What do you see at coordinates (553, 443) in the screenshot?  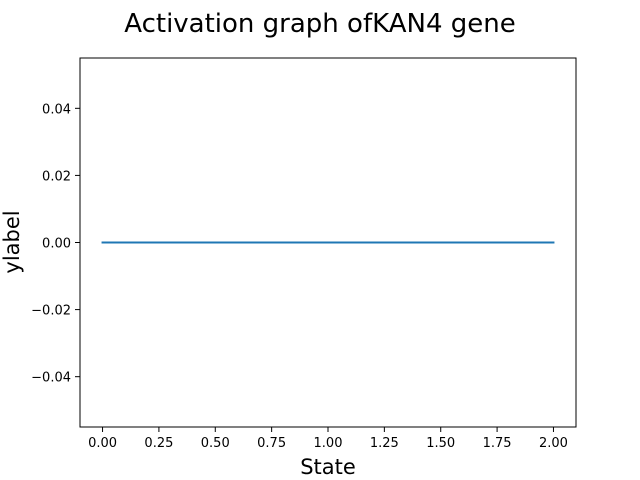 I see `x-tick-label: 2.00` at bounding box center [553, 443].